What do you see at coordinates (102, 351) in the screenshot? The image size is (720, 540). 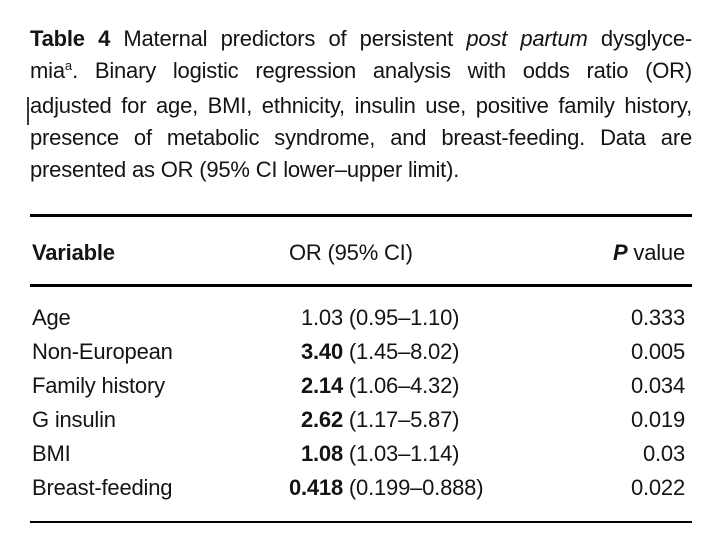 I see `cell-variable: Non-European` at bounding box center [102, 351].